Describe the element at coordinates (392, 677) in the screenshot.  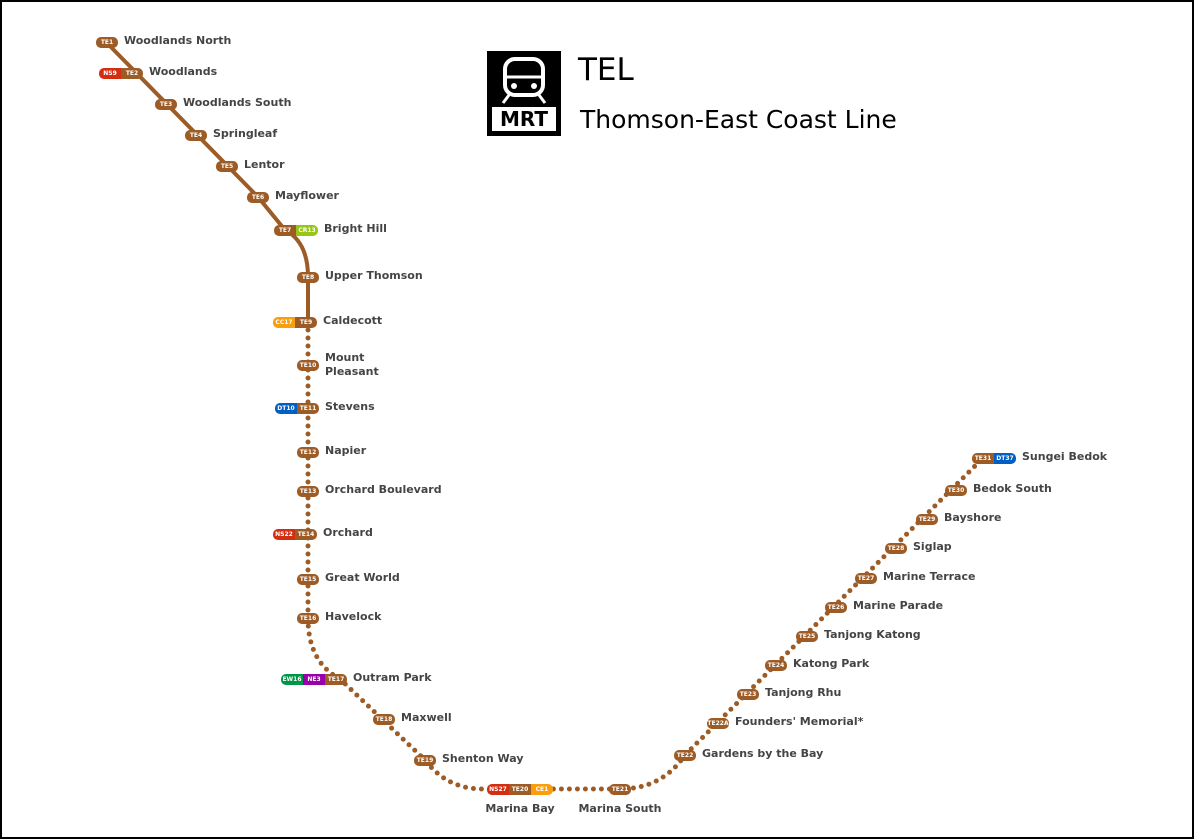
I see `station-name: Outram Park` at that location.